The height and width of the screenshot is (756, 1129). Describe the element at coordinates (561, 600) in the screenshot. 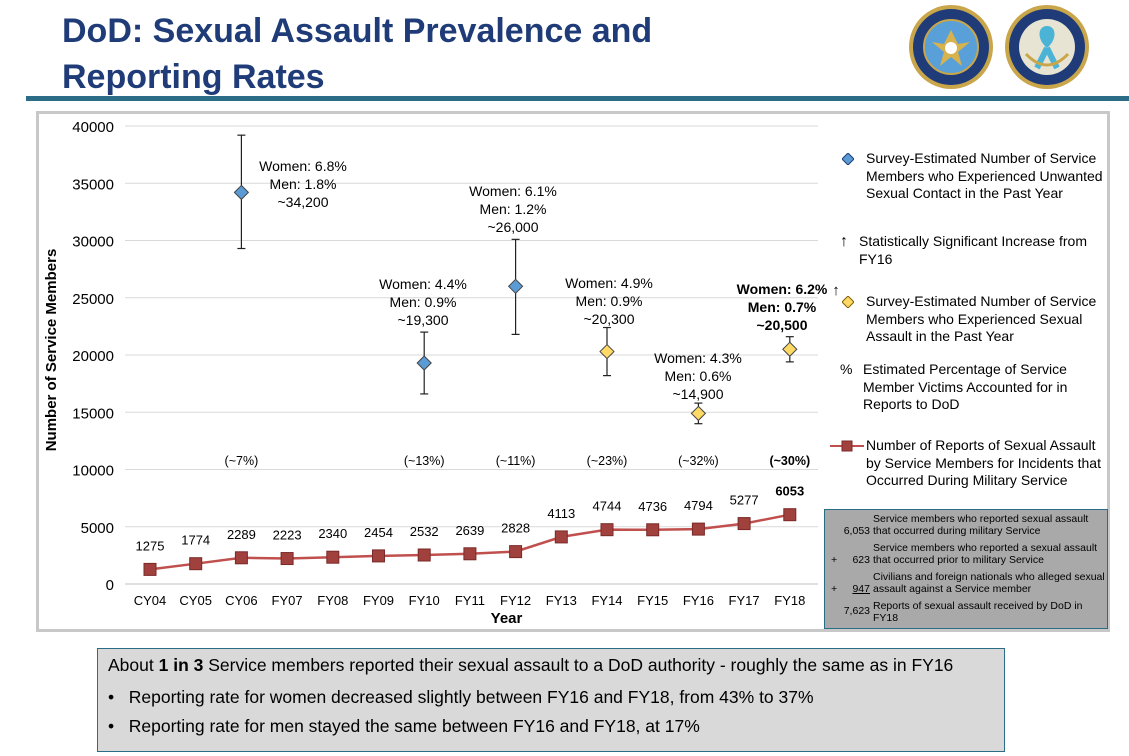

I see `x-tick-label: FY13` at that location.